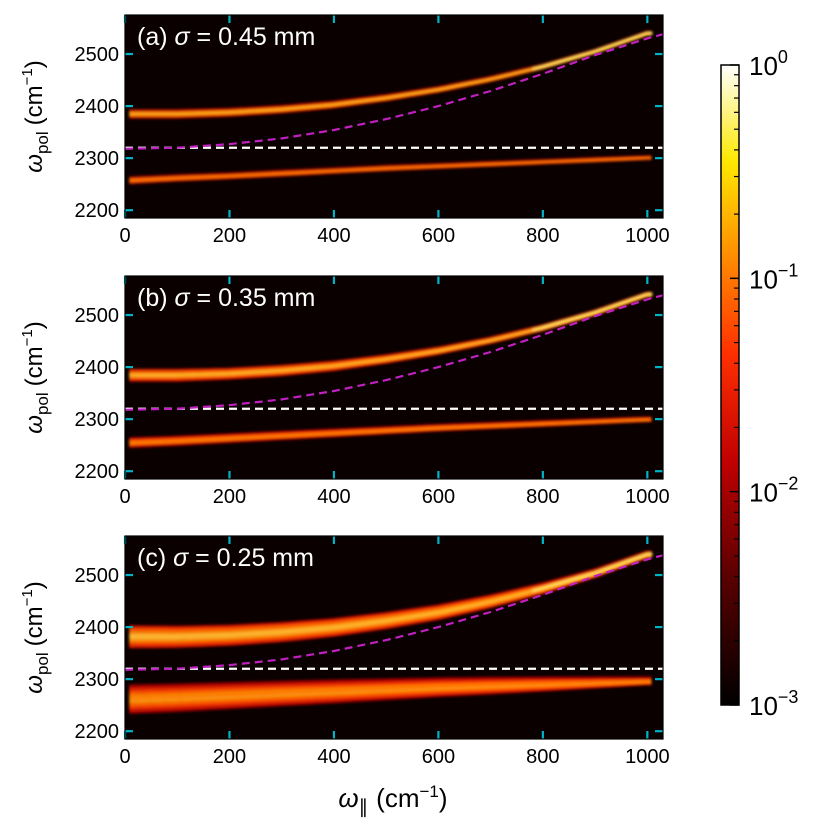  I want to click on colorbar-tick-label: 10⁻², so click(773, 491).